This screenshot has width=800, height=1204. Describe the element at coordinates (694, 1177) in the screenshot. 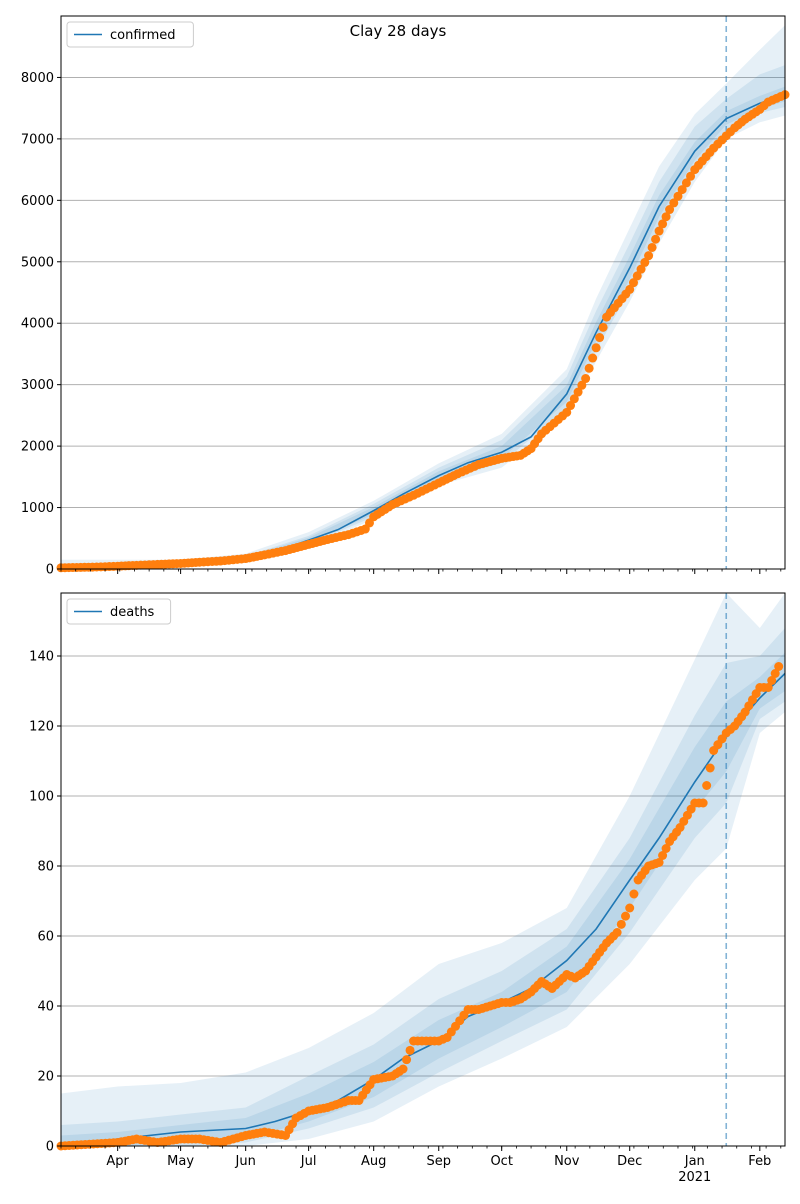

I see `deaths-year-label: 2021` at that location.